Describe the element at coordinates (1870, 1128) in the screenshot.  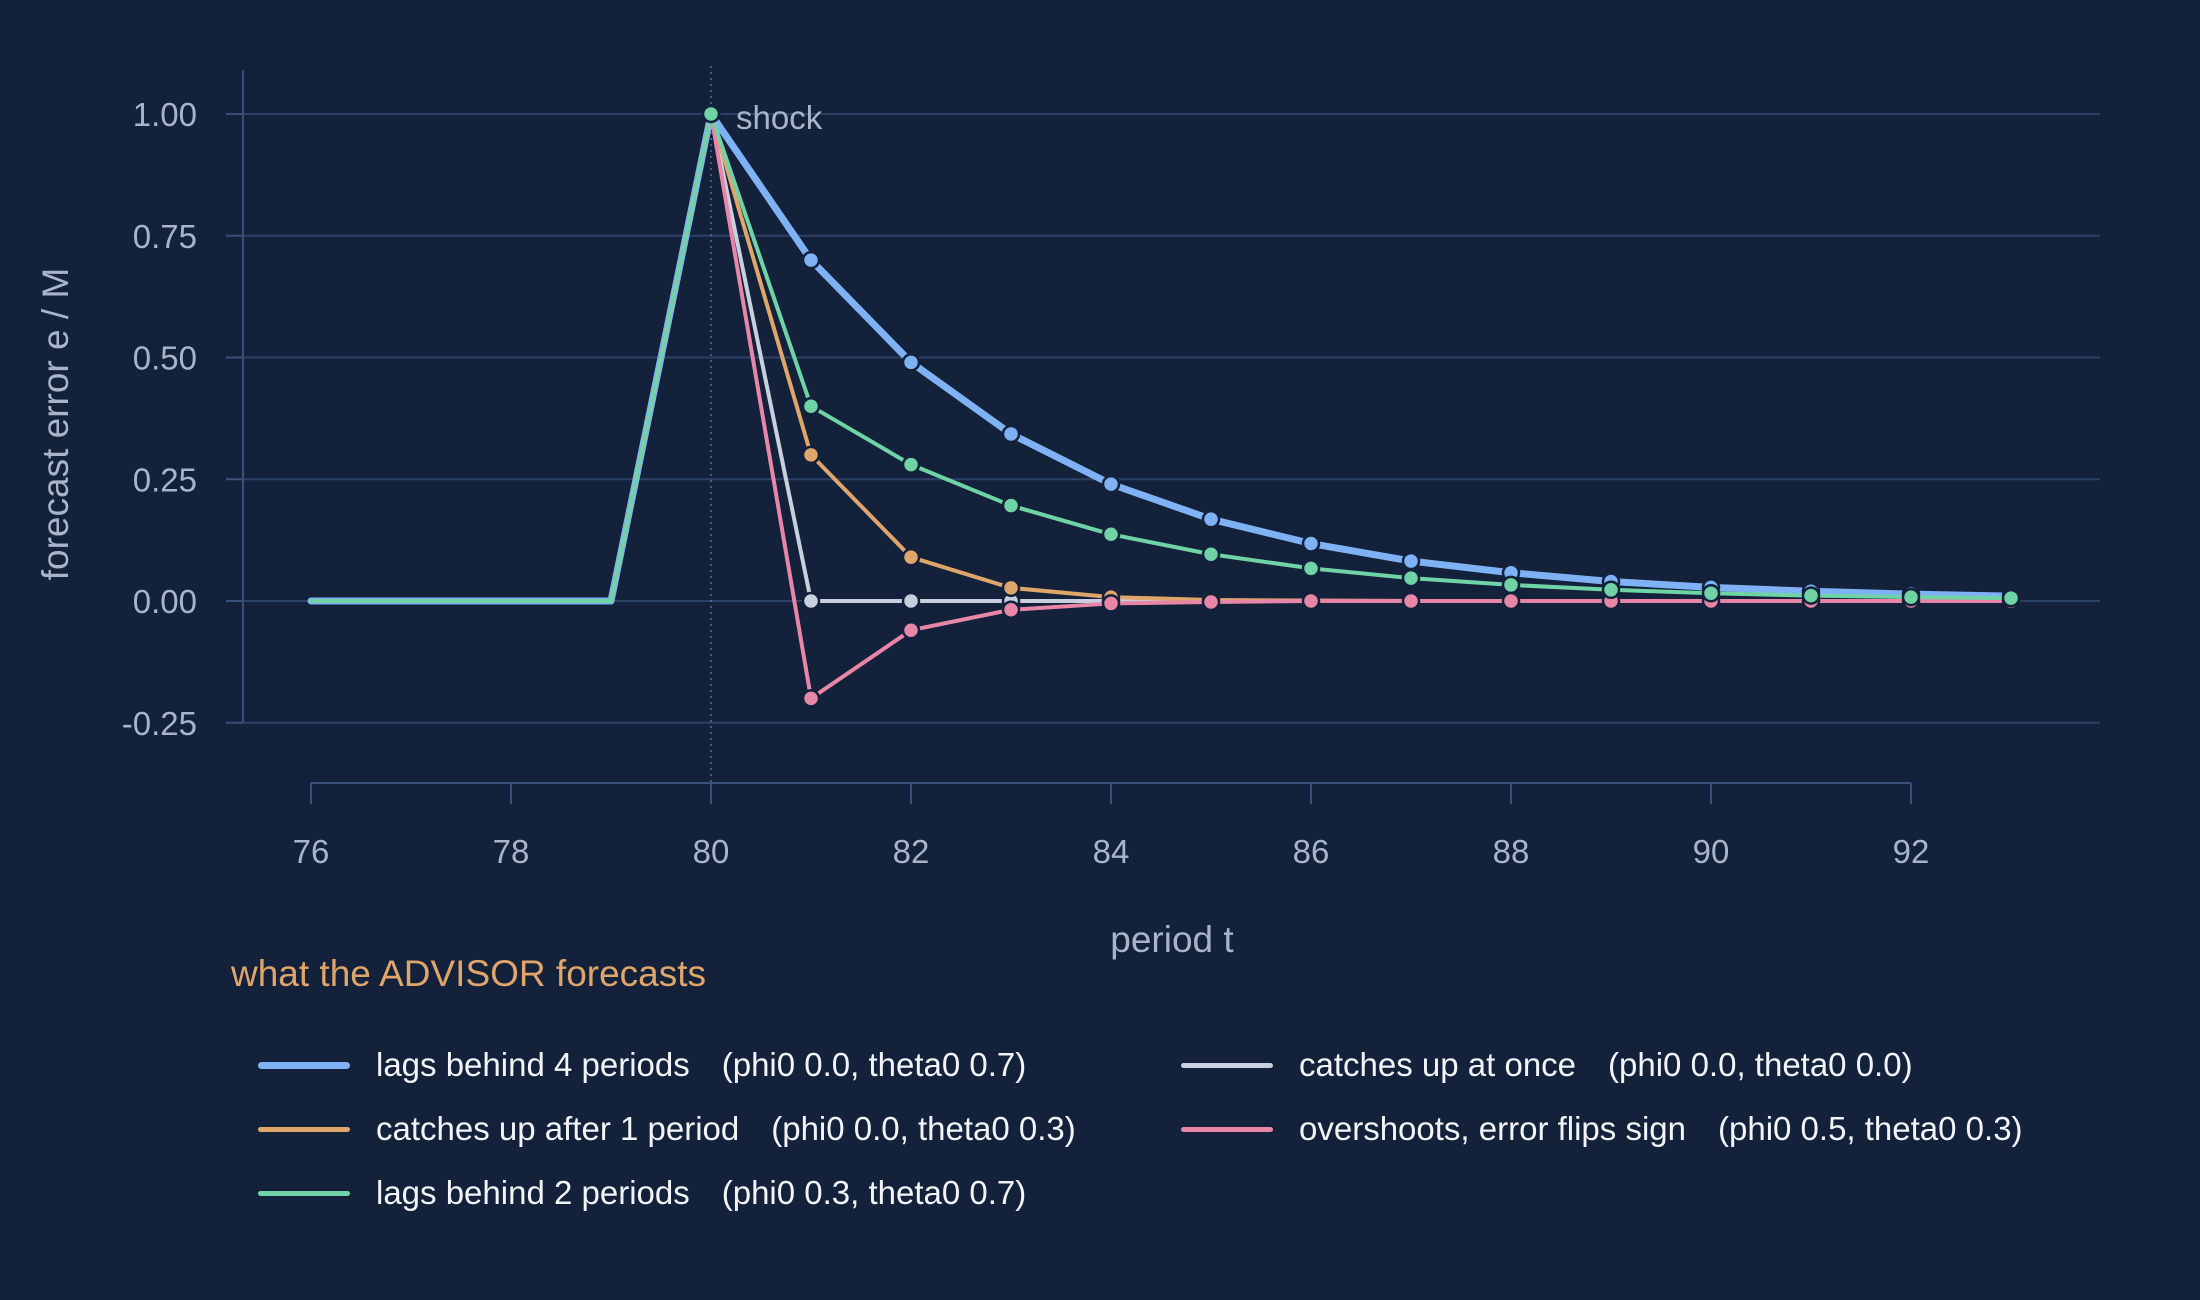
I see `legend-params: (phi0 0.5, theta0 0.3)` at that location.